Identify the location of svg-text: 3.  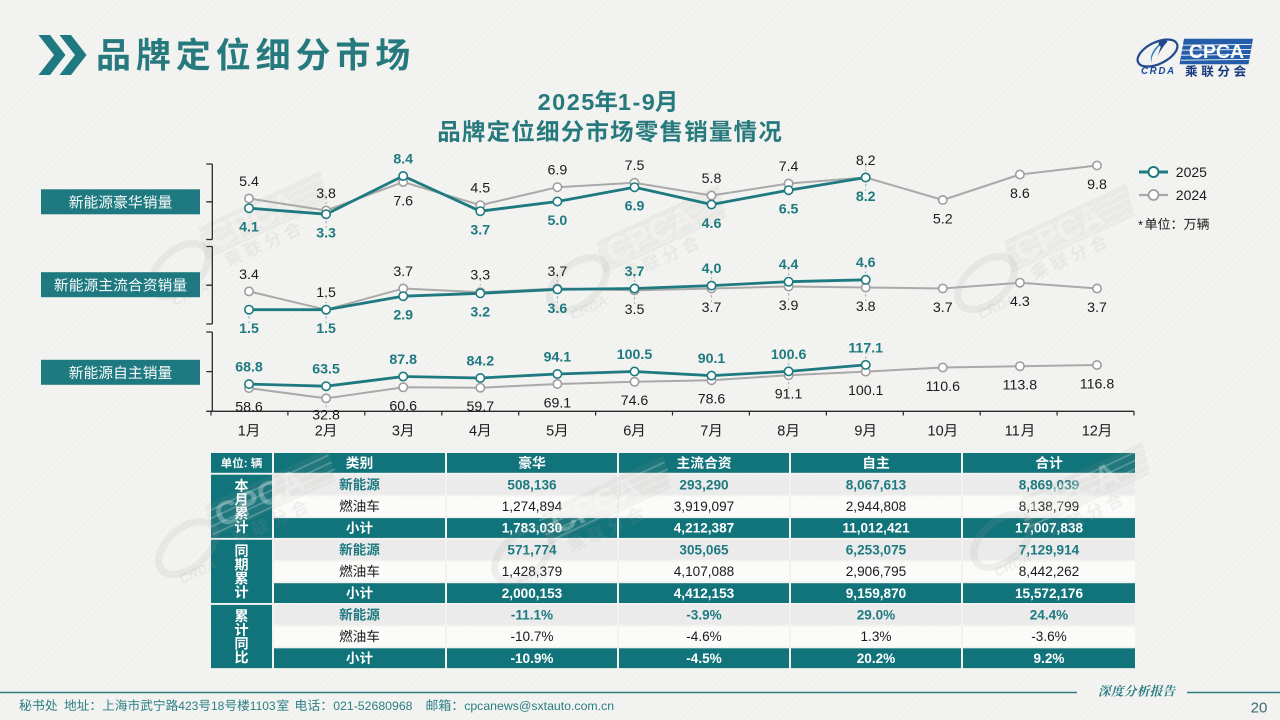
(396, 432).